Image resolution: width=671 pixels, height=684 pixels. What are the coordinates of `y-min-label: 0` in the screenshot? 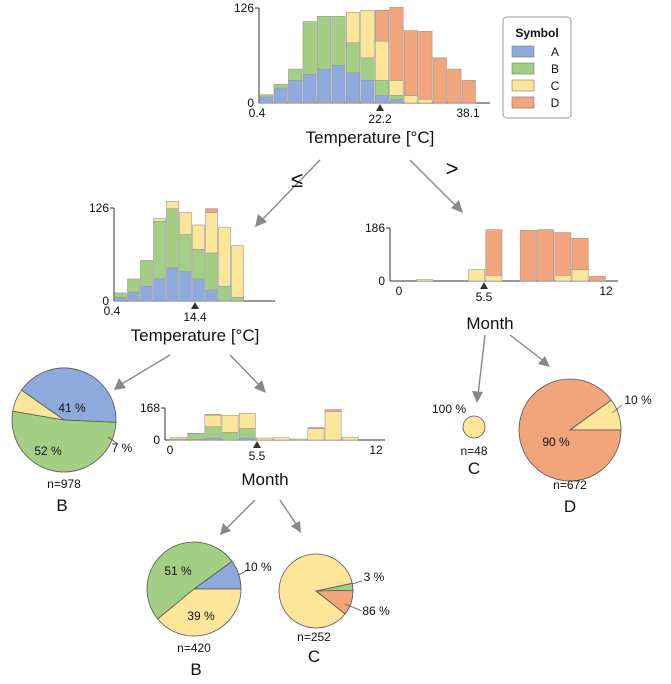 It's located at (381, 281).